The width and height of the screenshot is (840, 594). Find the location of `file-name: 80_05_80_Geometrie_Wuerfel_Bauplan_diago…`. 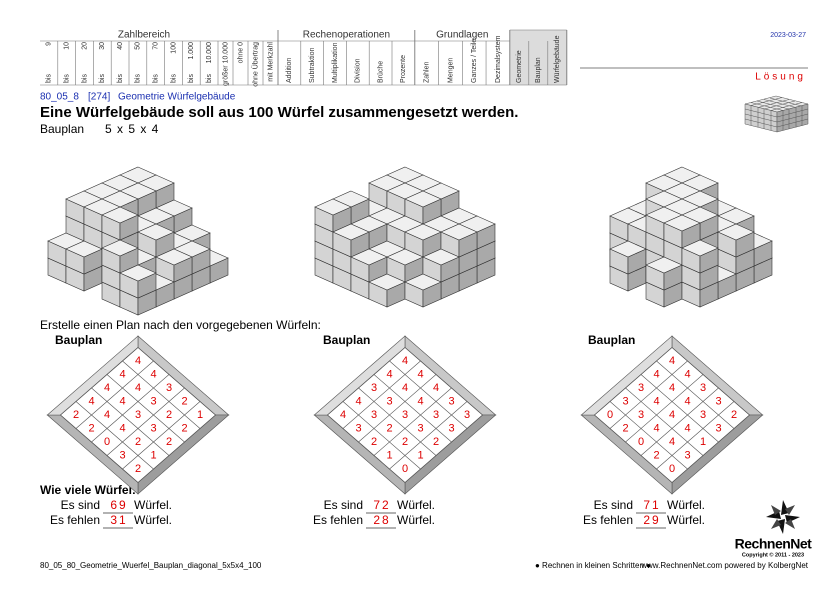

file-name: 80_05_80_Geometrie_Wuerfel_Bauplan_diago… is located at coordinates (151, 565).